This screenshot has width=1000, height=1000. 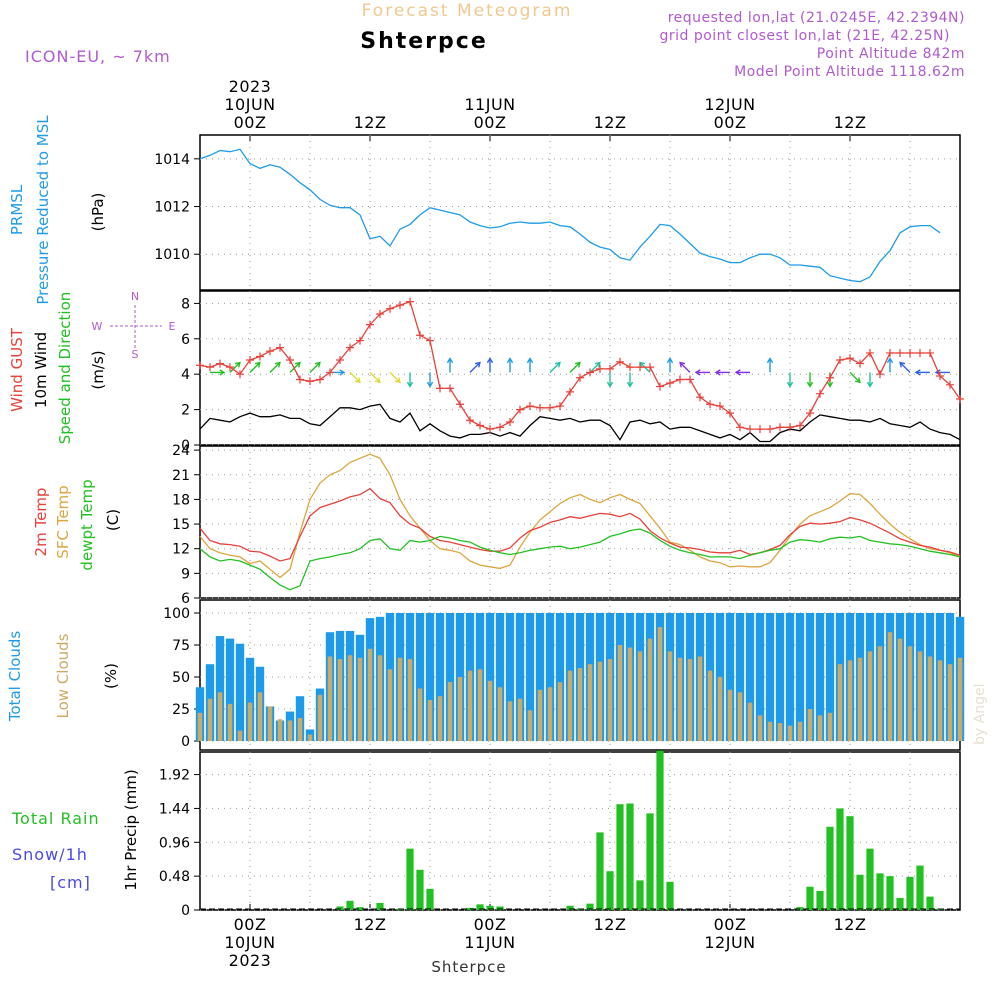 I want to click on clouds-ytick-label: 25, so click(x=181, y=710).